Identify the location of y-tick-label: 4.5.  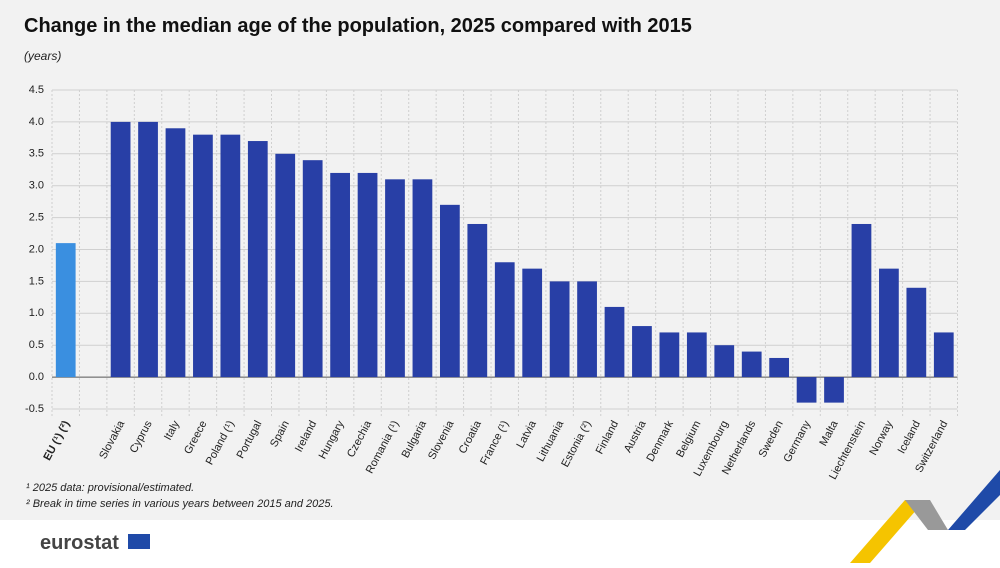
(36, 90).